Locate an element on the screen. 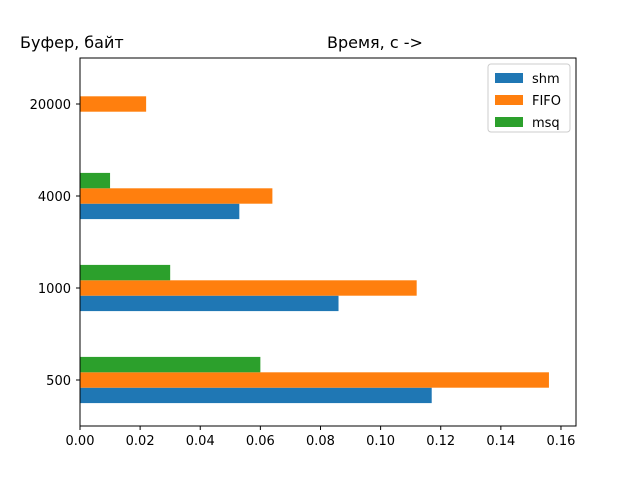 The width and height of the screenshot is (640, 480). legend-label-msq: msq is located at coordinates (546, 123).